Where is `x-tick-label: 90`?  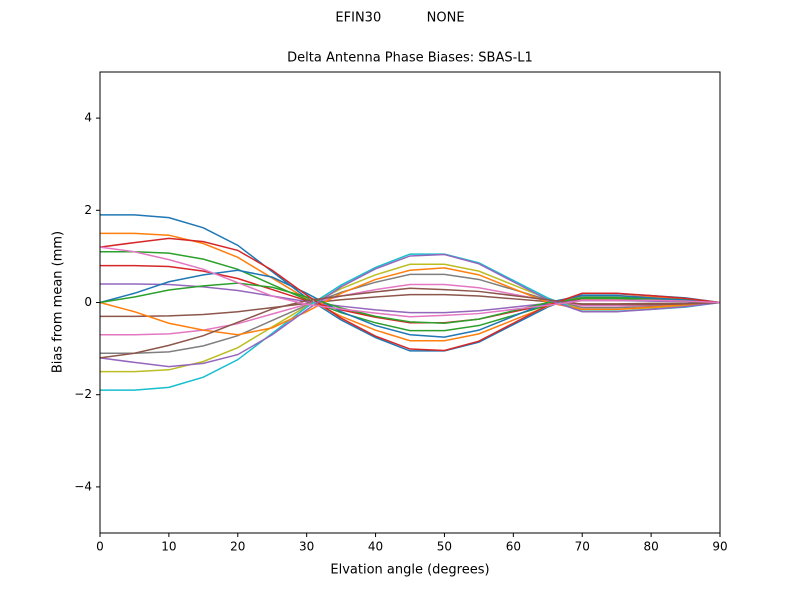
x-tick-label: 90 is located at coordinates (719, 547).